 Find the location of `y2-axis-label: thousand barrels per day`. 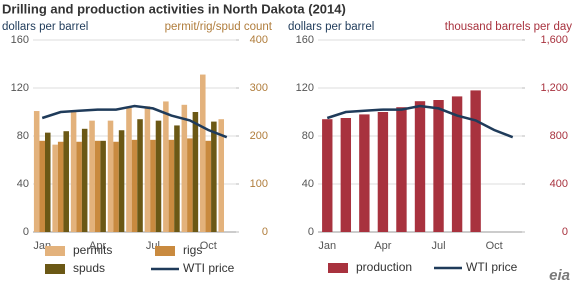

y2-axis-label: thousand barrels per day is located at coordinates (508, 27).